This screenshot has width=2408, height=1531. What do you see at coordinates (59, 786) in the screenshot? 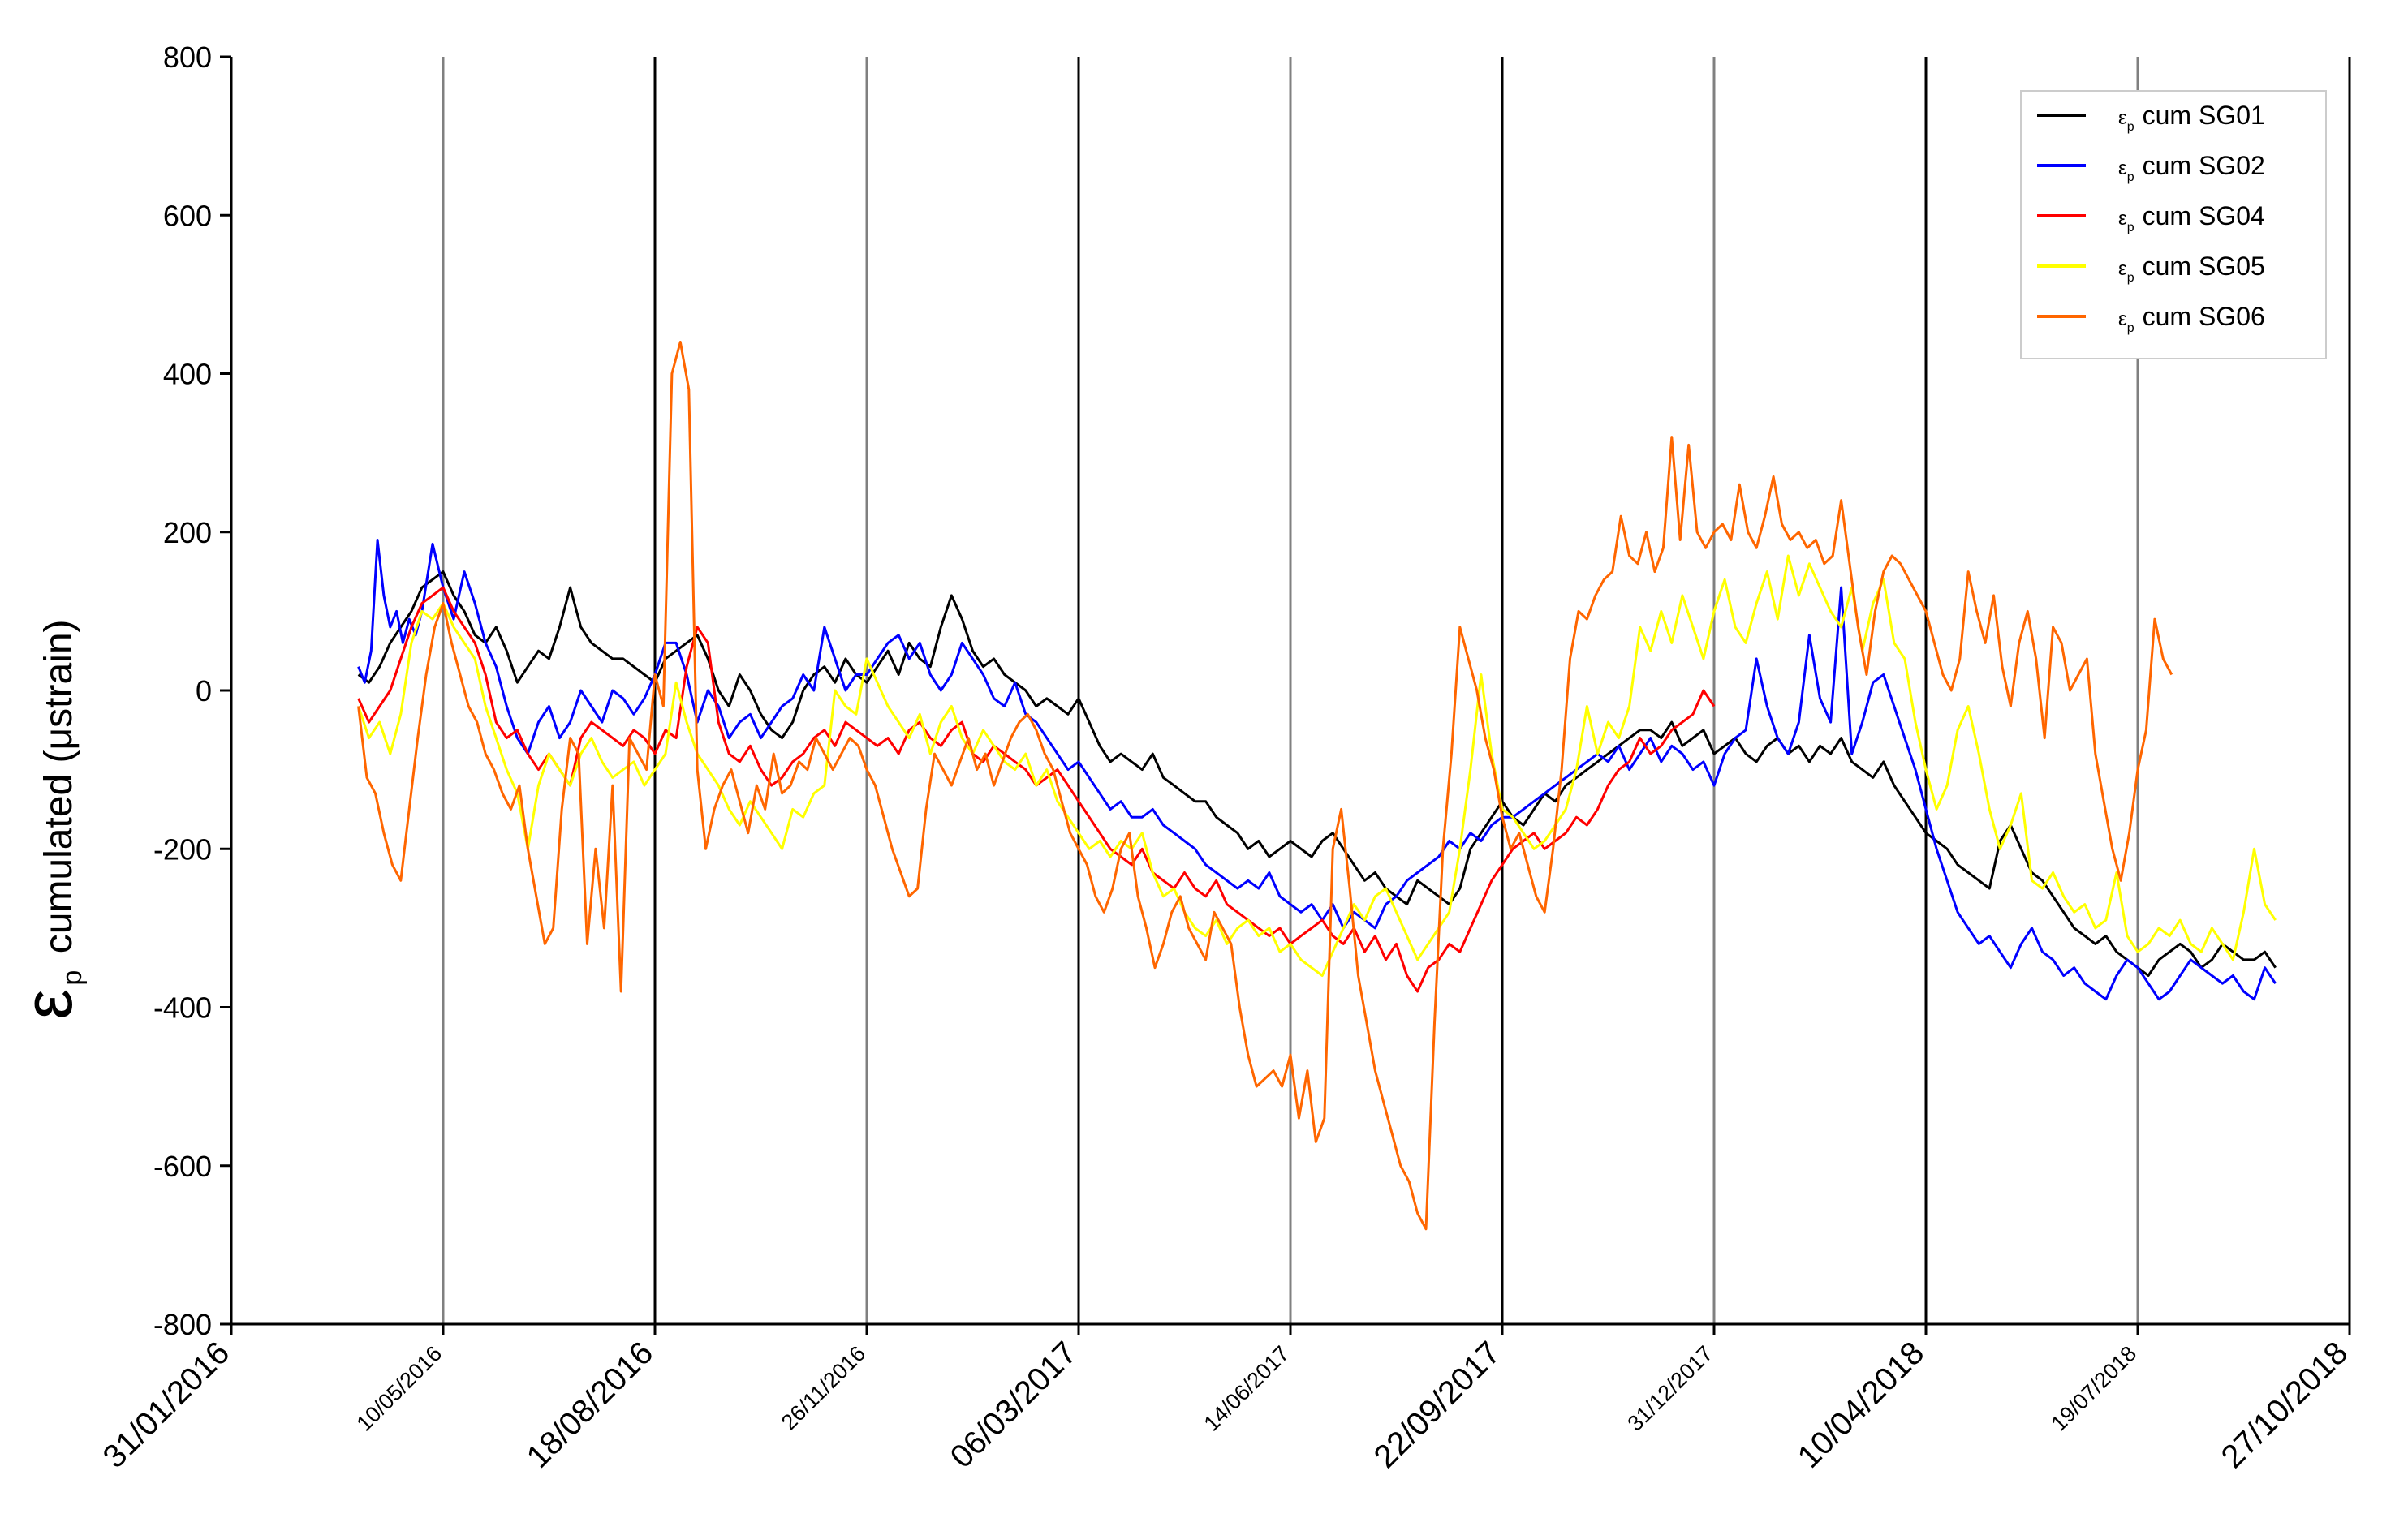
I see `y-axis-text: cumulated (μstrain)` at bounding box center [59, 786].